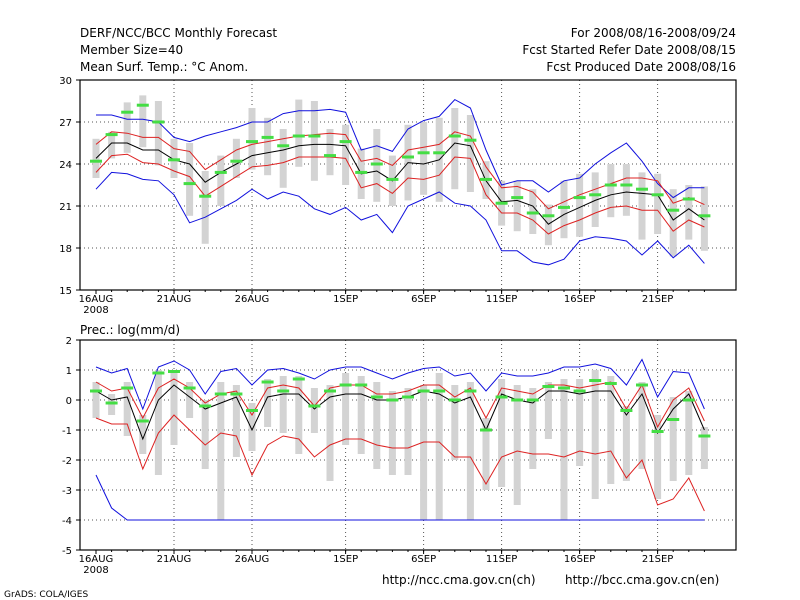  What do you see at coordinates (657, 299) in the screenshot?
I see `x-tick-label: 21SEP` at bounding box center [657, 299].